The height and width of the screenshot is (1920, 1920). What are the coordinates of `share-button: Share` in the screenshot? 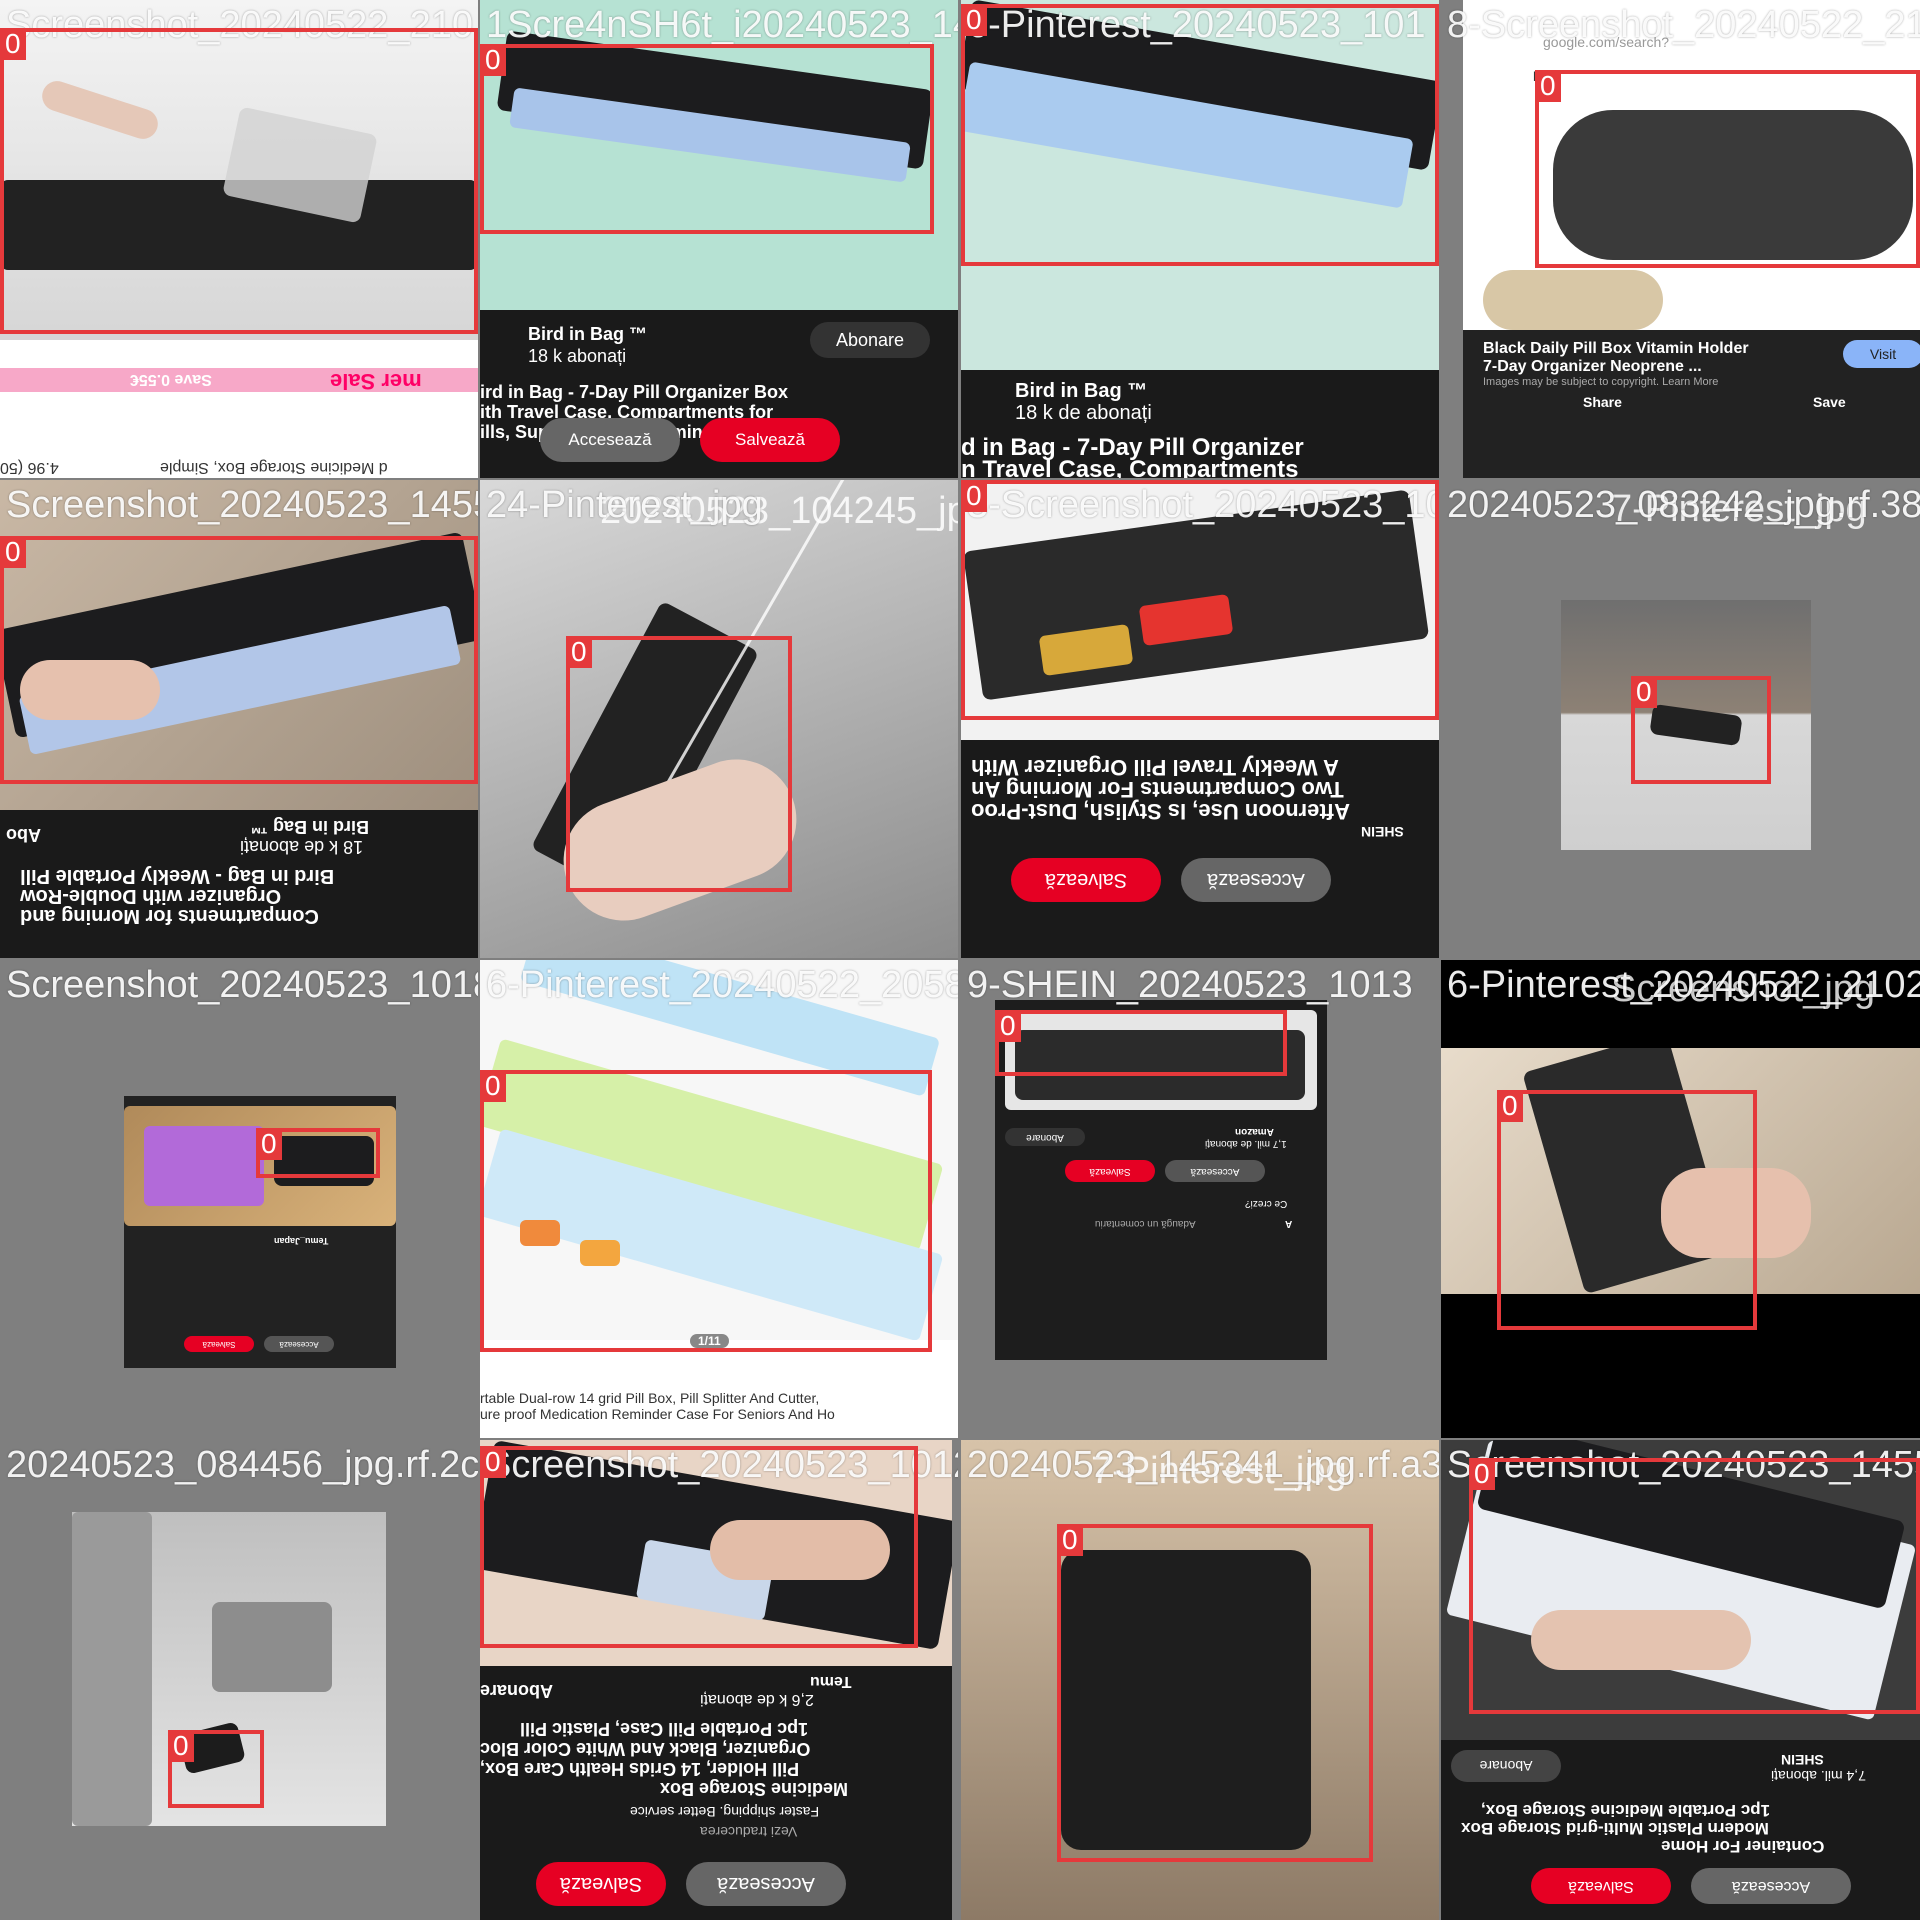 It's located at (1602, 402).